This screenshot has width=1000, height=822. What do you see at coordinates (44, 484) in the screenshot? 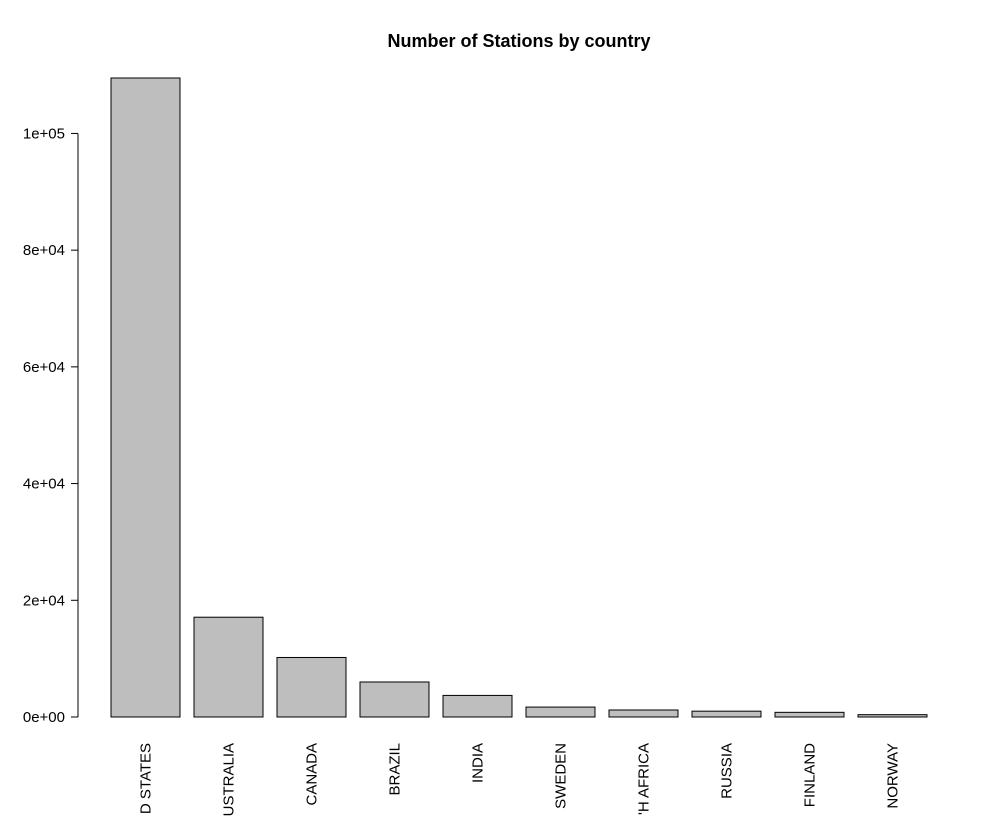
I see `y-tick-label: 4e+04` at bounding box center [44, 484].